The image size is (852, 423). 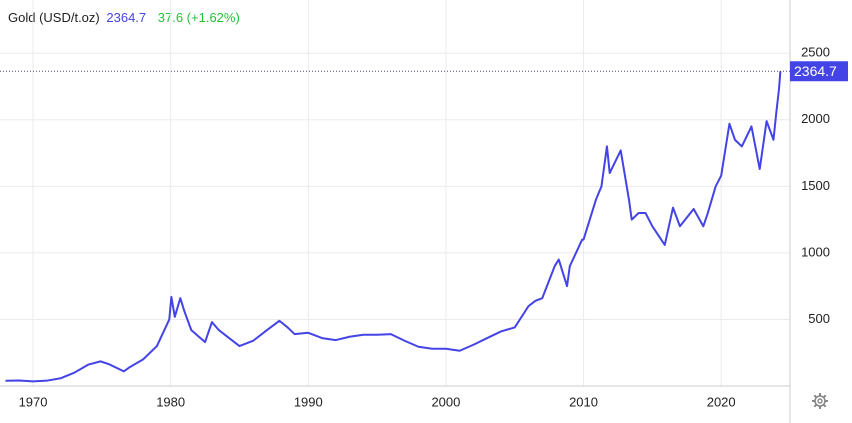 I want to click on y-tick-label: 1000, so click(x=815, y=251).